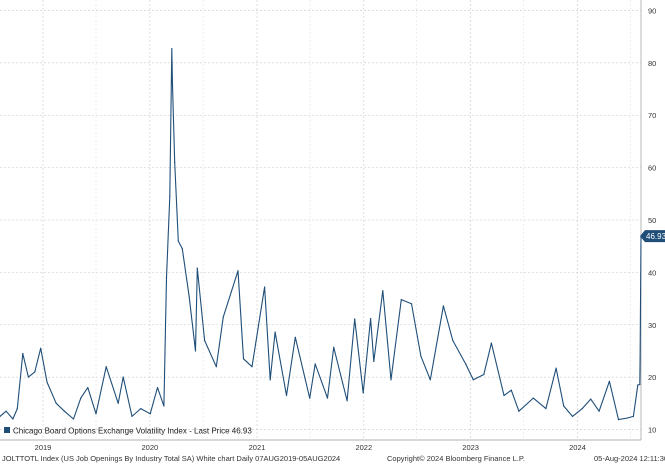 This screenshot has width=665, height=466. I want to click on x-tick-label: 2022, so click(363, 447).